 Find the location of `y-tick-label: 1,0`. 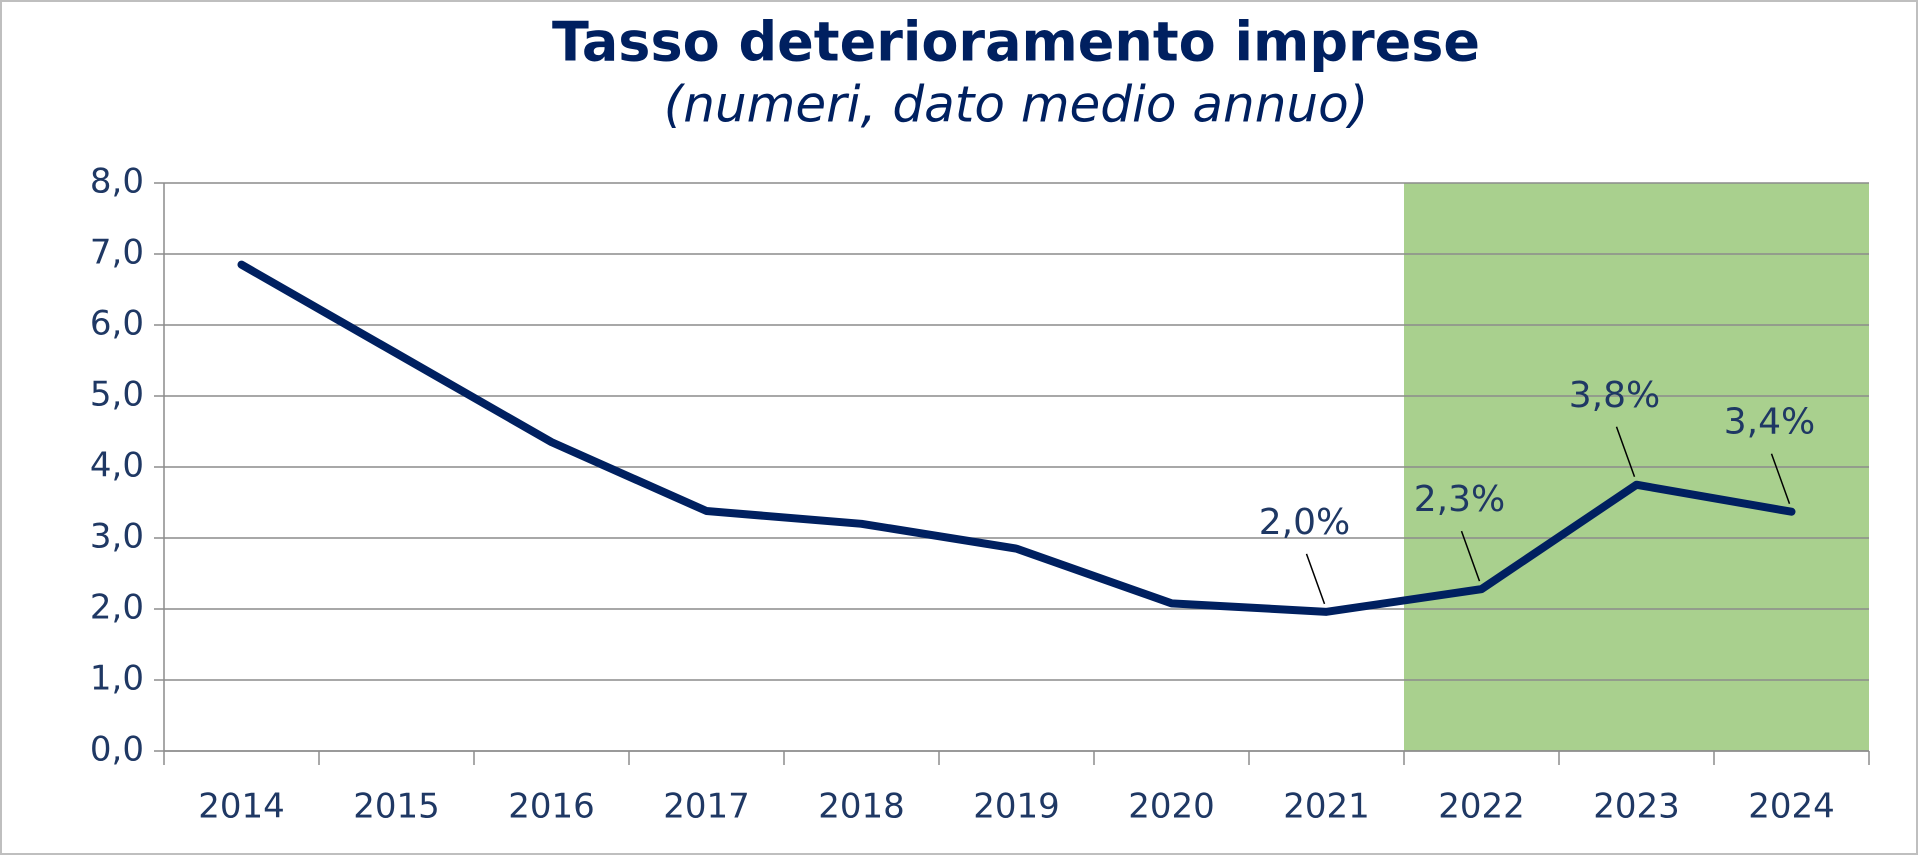

y-tick-label: 1,0 is located at coordinates (117, 679).